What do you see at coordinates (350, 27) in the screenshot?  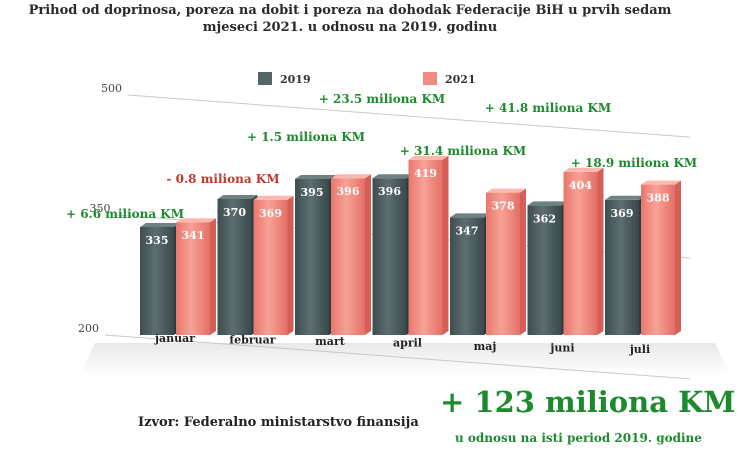 I see `chart-title-line-2: mjeseci 2021. u odnosu na 2019. godinu` at bounding box center [350, 27].